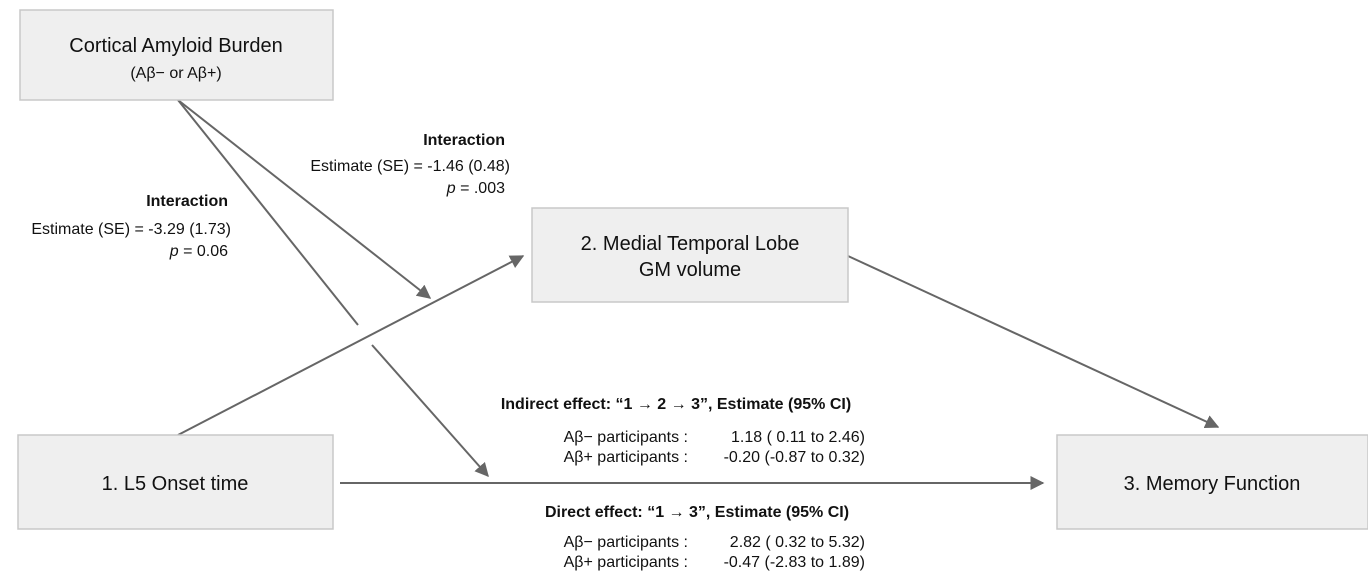  Describe the element at coordinates (175, 46) in the screenshot. I see `node-label: Cortical Amyloid Burden` at that location.